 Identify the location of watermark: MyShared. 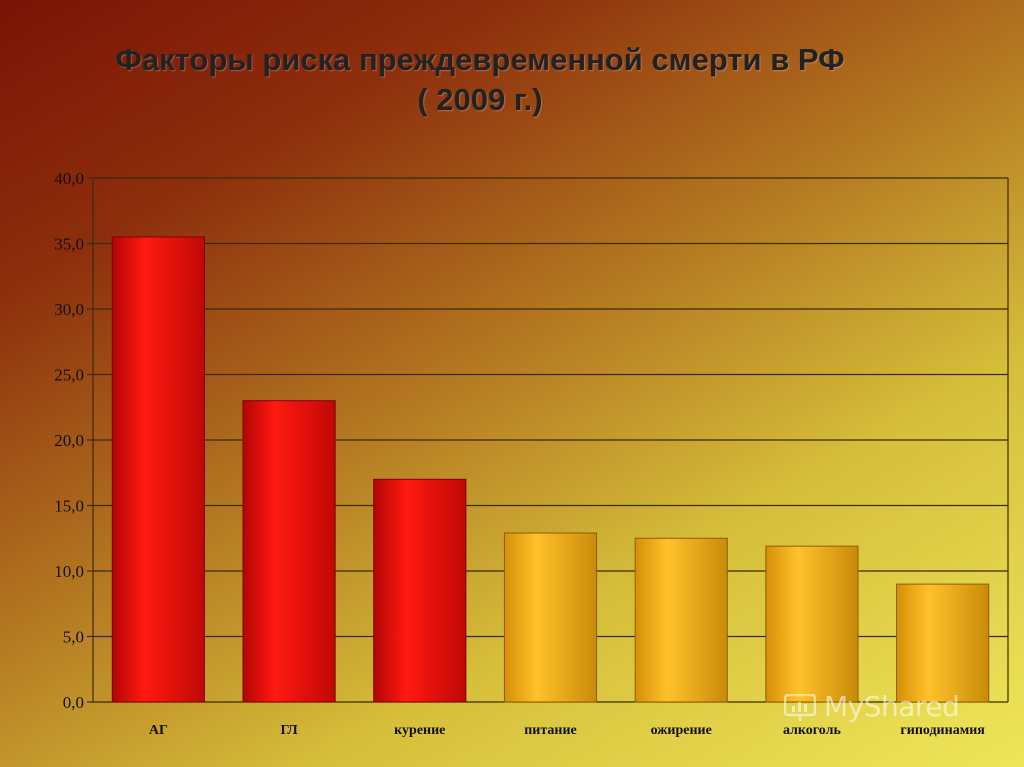
(882, 710).